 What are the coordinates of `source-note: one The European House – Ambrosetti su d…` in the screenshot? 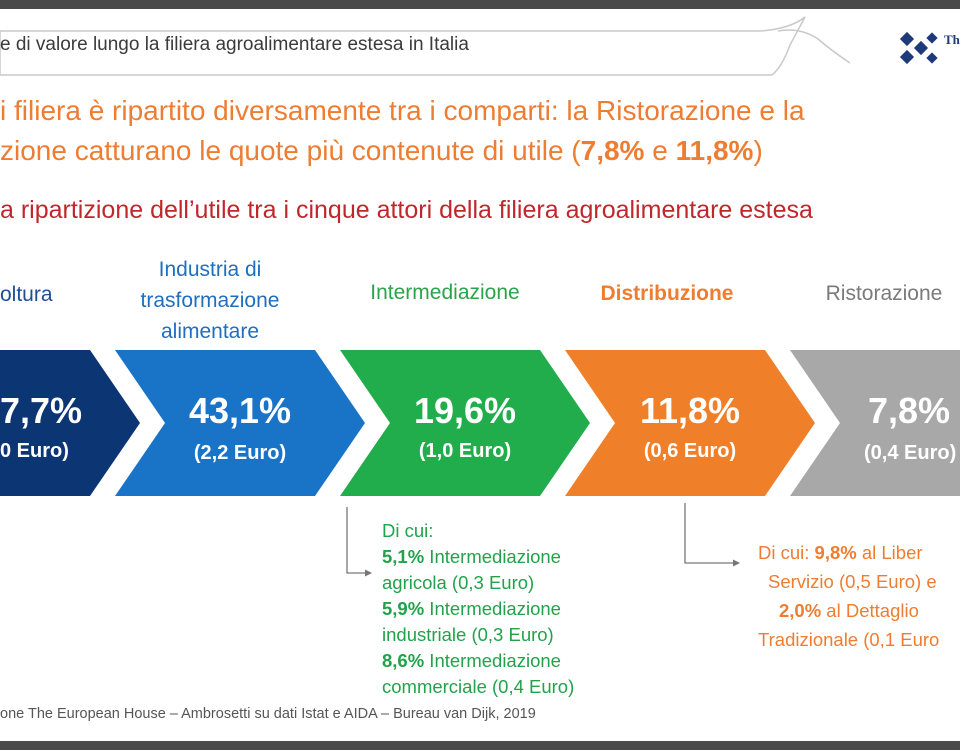 It's located at (268, 714).